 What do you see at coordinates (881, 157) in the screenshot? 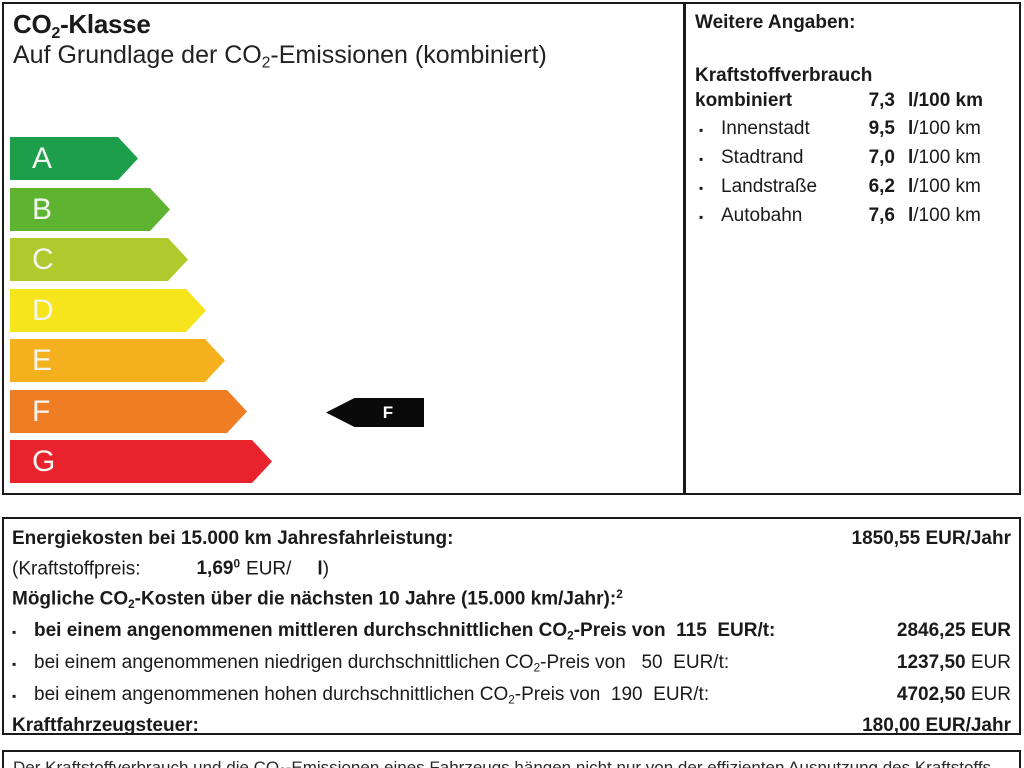
I see `row-value: 7,0` at bounding box center [881, 157].